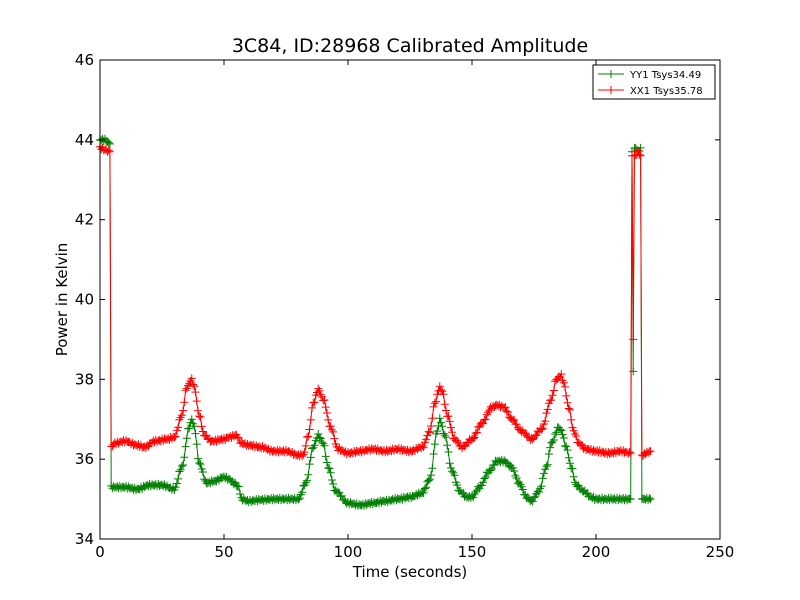 The image size is (800, 600). What do you see at coordinates (84, 379) in the screenshot?
I see `y-tick-label: 38` at bounding box center [84, 379].